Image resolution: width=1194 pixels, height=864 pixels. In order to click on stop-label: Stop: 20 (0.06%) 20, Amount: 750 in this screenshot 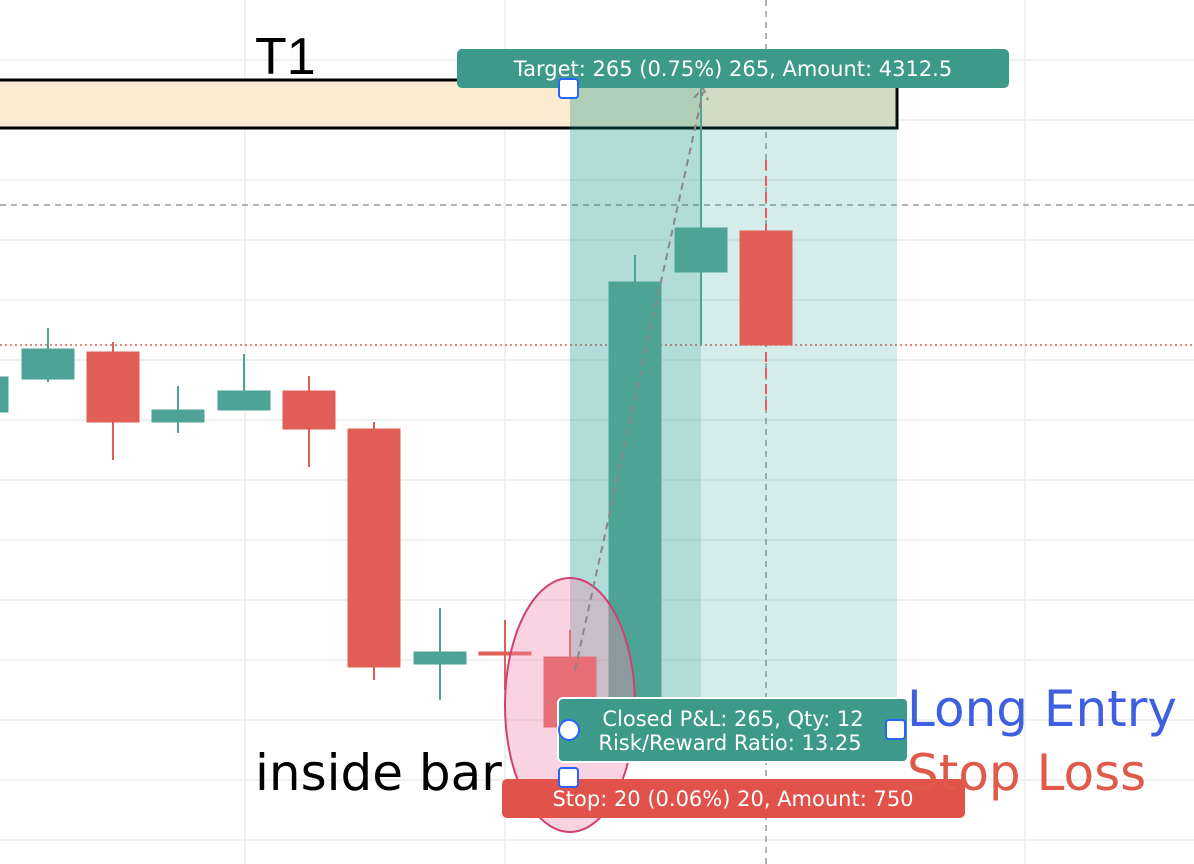, I will do `click(732, 799)`.